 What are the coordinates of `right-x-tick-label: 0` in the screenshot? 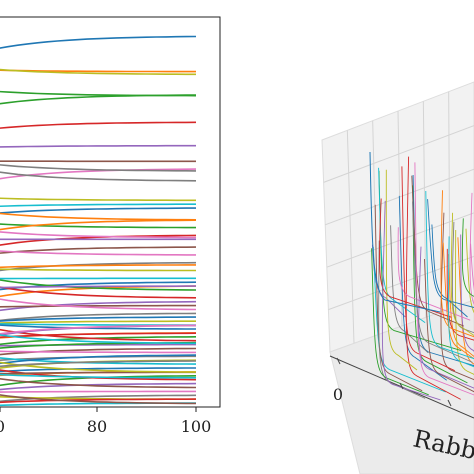 It's located at (338, 394).